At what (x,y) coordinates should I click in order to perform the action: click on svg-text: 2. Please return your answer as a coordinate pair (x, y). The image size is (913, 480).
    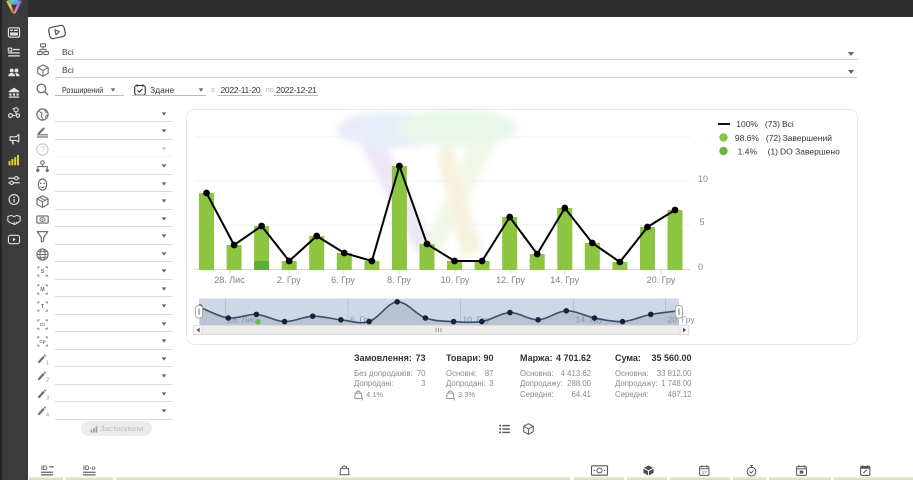
    Looking at the image, I should click on (47, 381).